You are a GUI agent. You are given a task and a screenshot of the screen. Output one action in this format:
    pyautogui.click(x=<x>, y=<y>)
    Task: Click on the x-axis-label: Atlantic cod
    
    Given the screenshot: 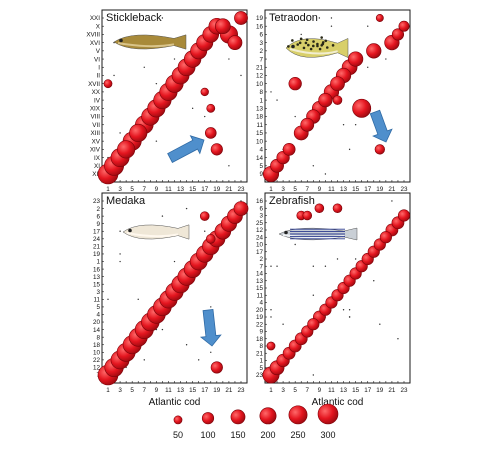 What is the action you would take?
    pyautogui.click(x=175, y=402)
    